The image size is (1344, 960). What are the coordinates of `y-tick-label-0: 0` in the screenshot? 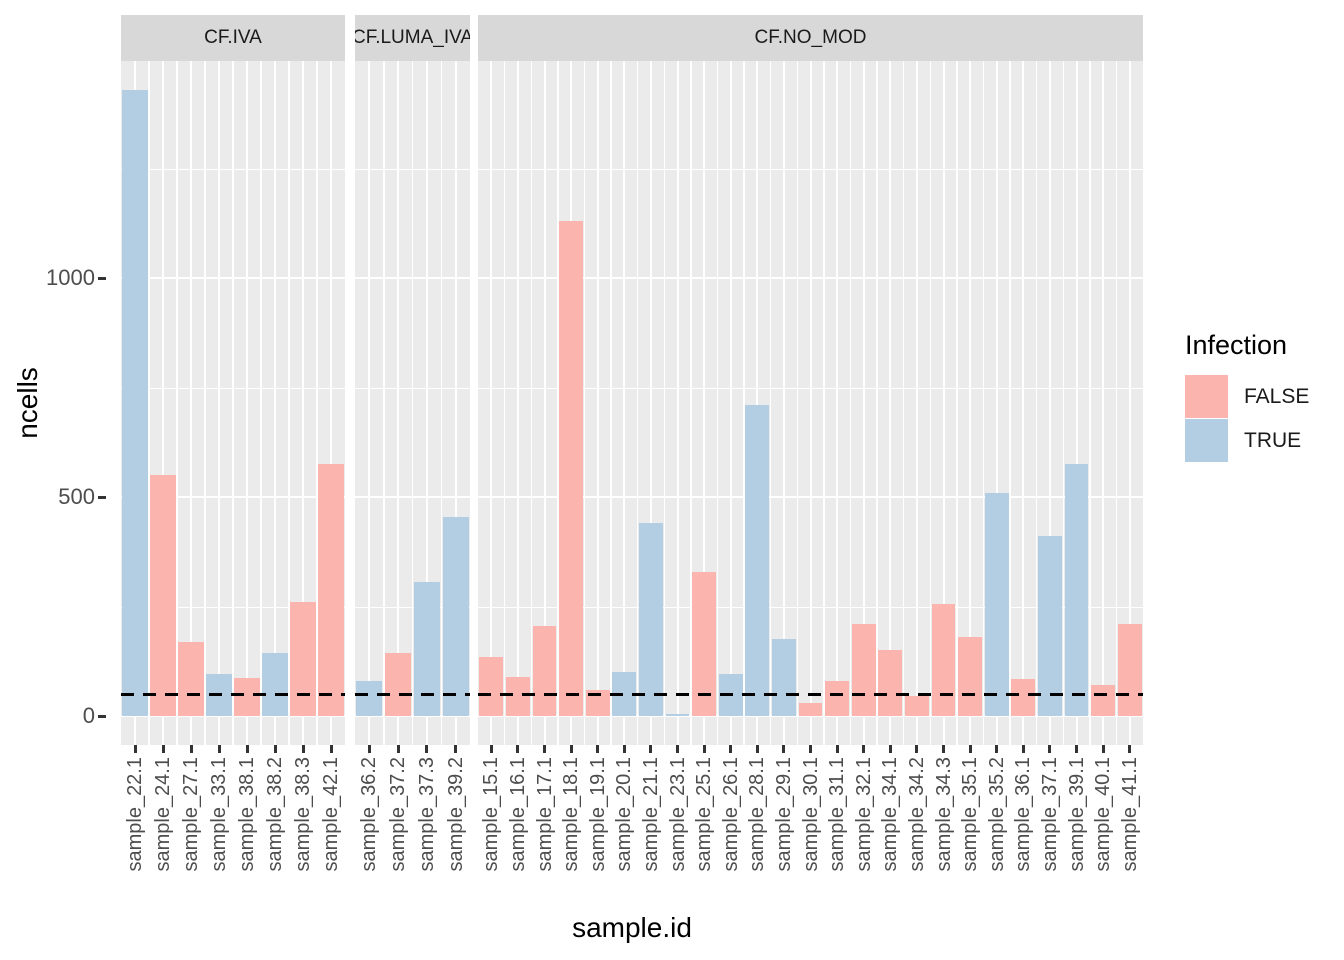 It's located at (88, 715).